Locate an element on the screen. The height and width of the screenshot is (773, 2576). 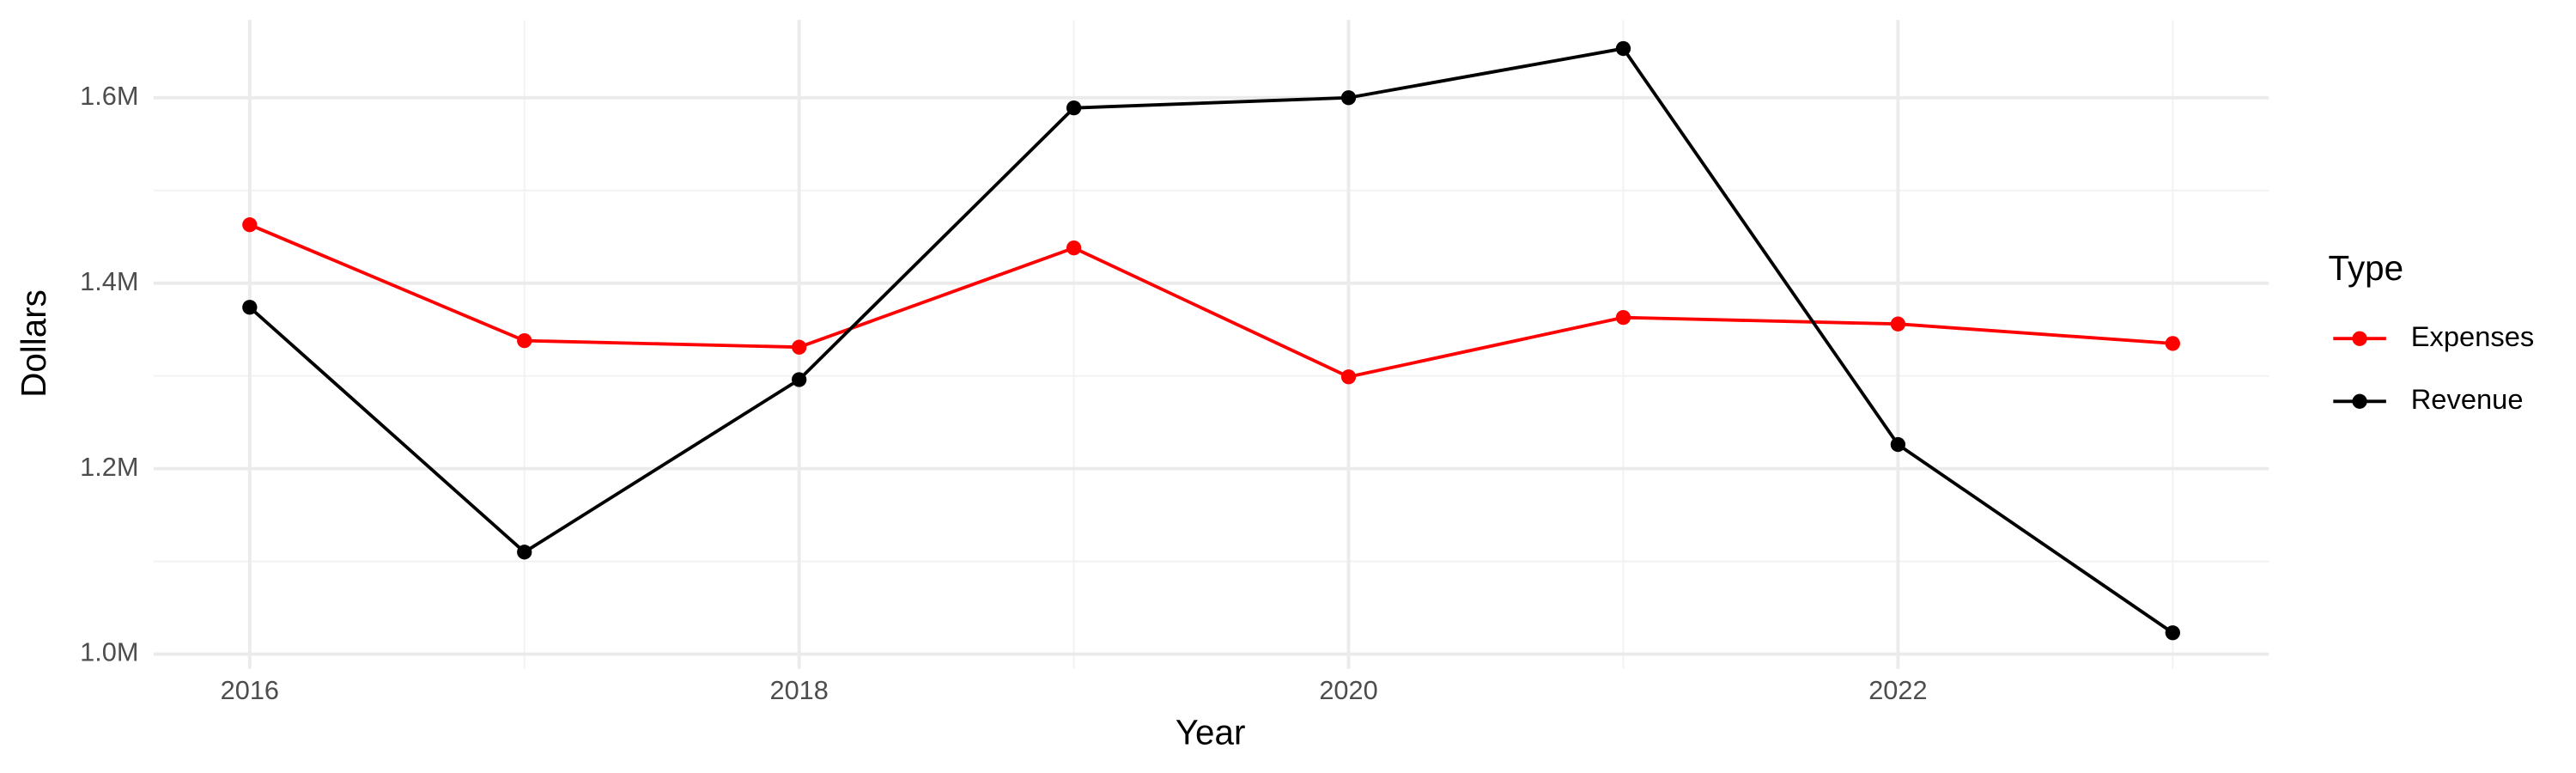
x-tick-label: 2016 is located at coordinates (250, 690).